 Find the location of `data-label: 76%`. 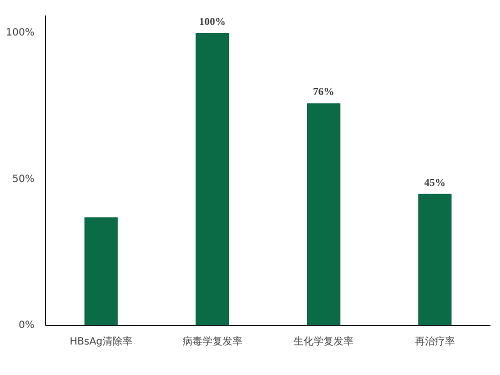

data-label: 76% is located at coordinates (323, 92).